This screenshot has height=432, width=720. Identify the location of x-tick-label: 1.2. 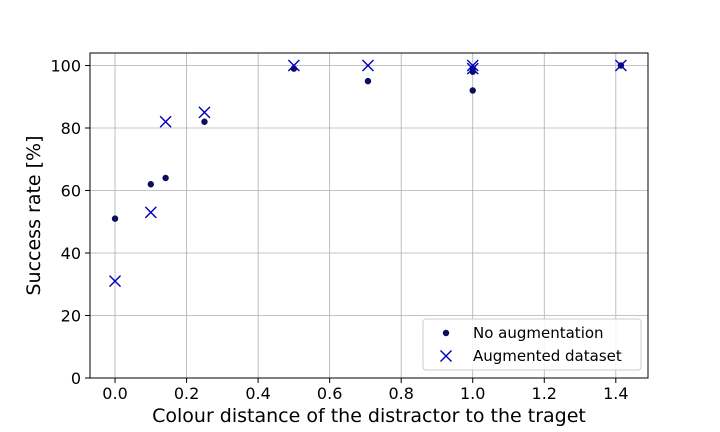
(544, 393).